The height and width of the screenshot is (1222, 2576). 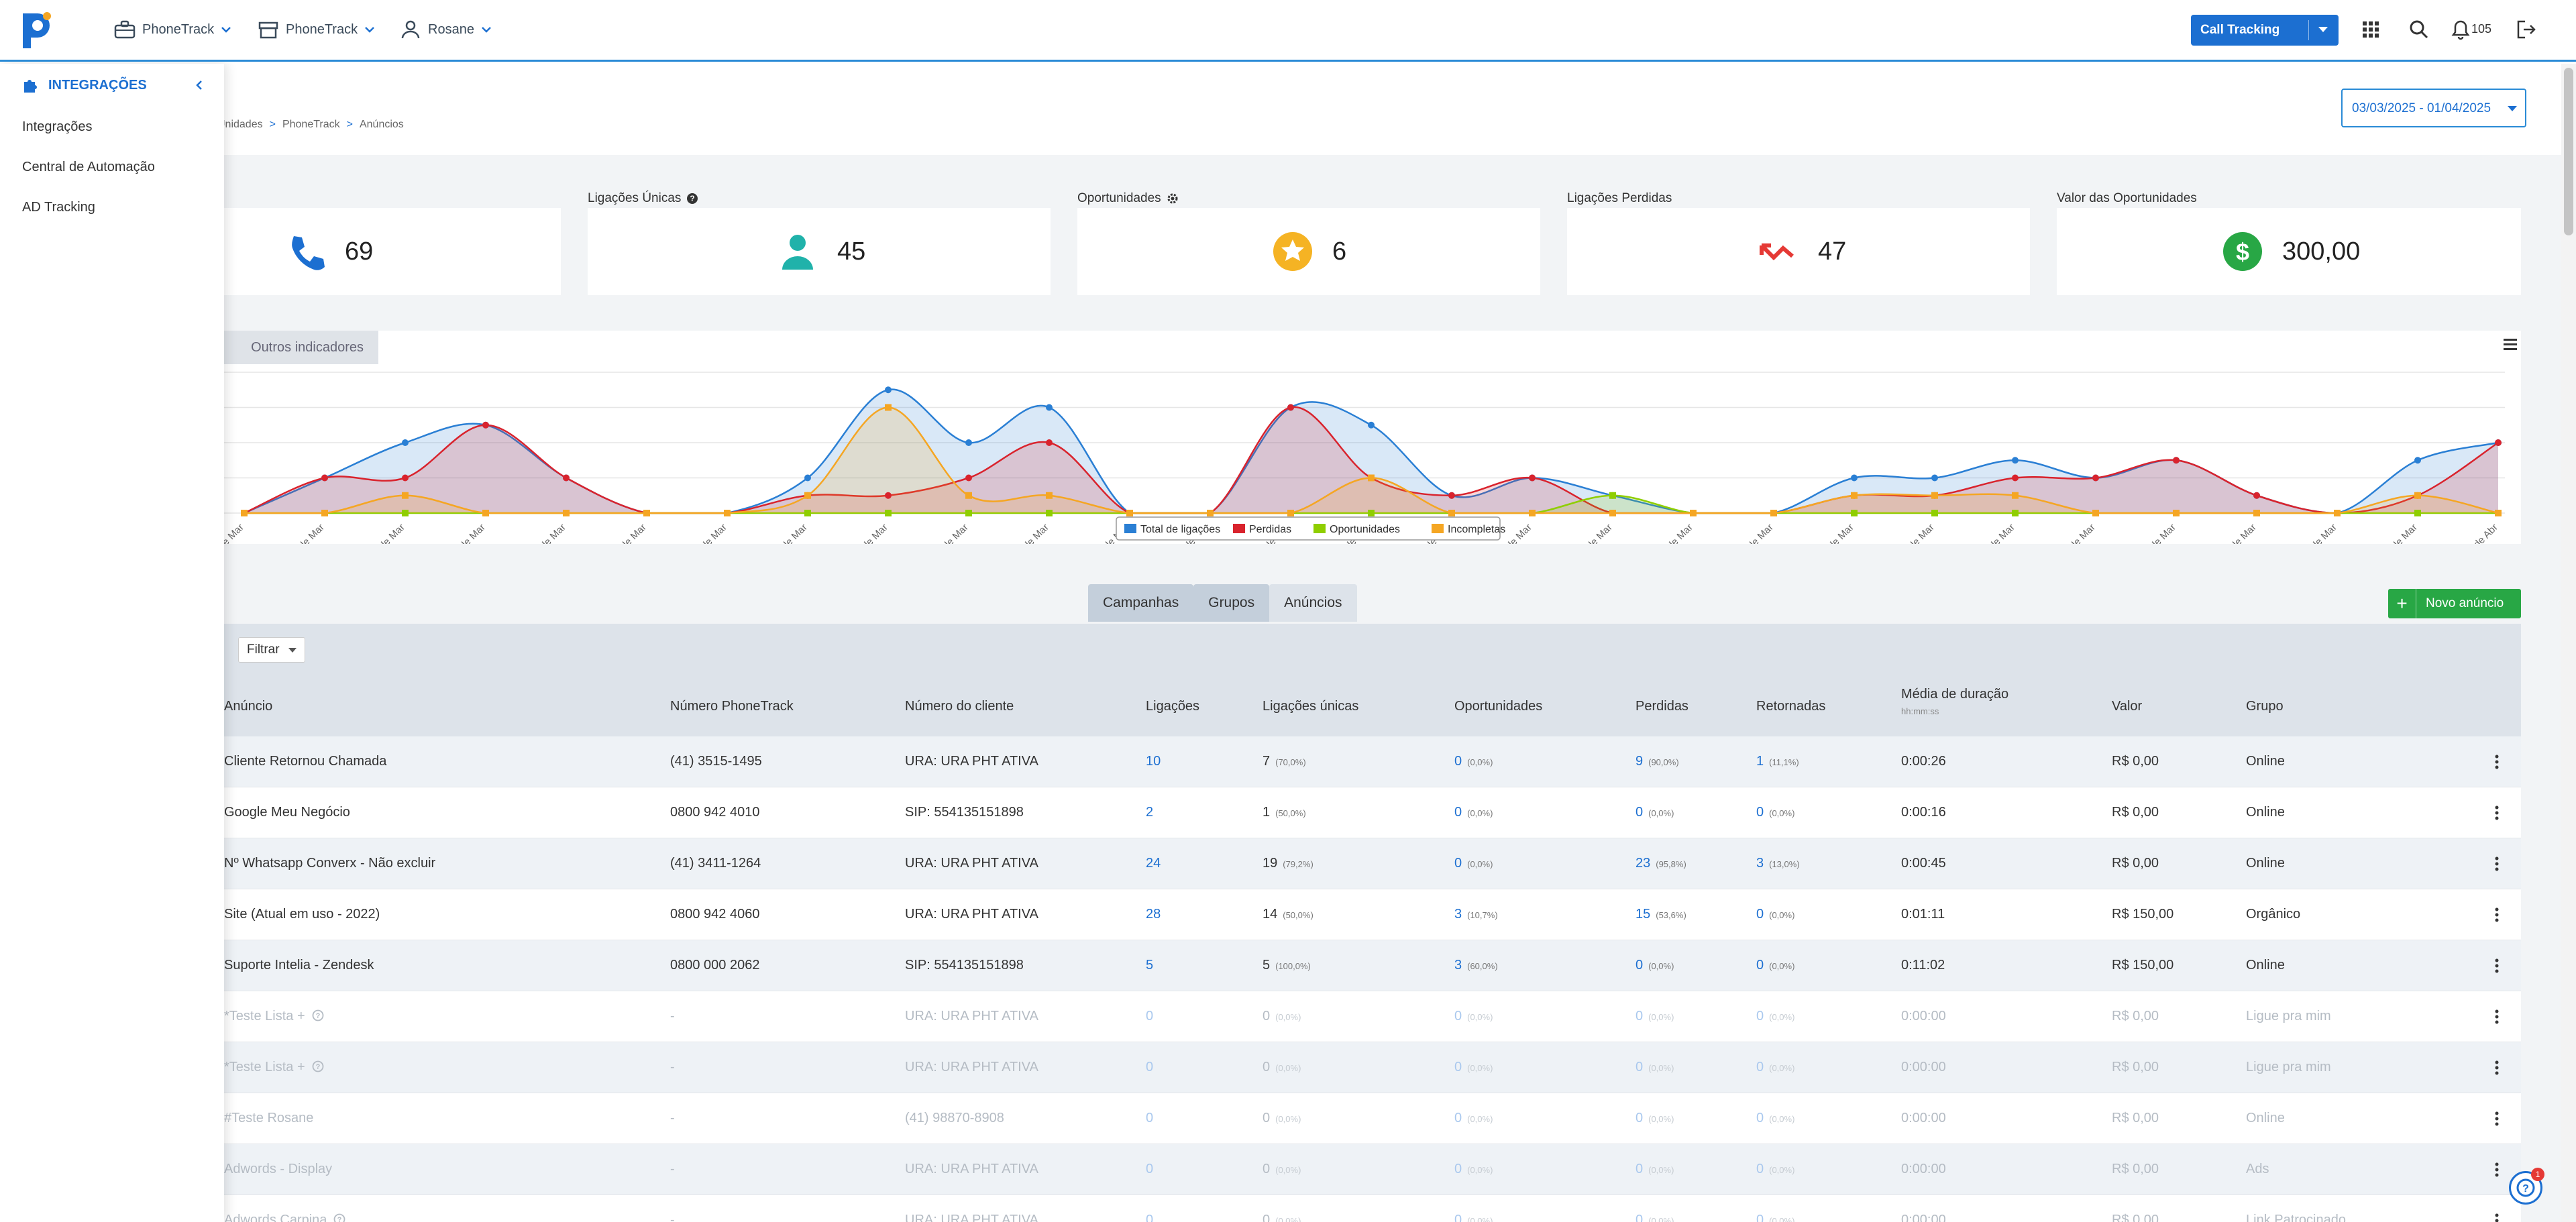 I want to click on page-scrollbar, so click(x=2568, y=643).